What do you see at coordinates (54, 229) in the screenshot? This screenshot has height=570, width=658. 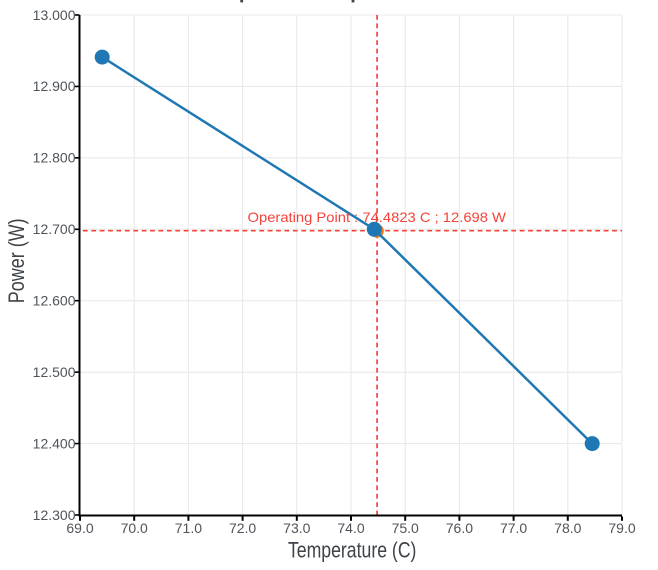 I see `svg-text: 12.700` at bounding box center [54, 229].